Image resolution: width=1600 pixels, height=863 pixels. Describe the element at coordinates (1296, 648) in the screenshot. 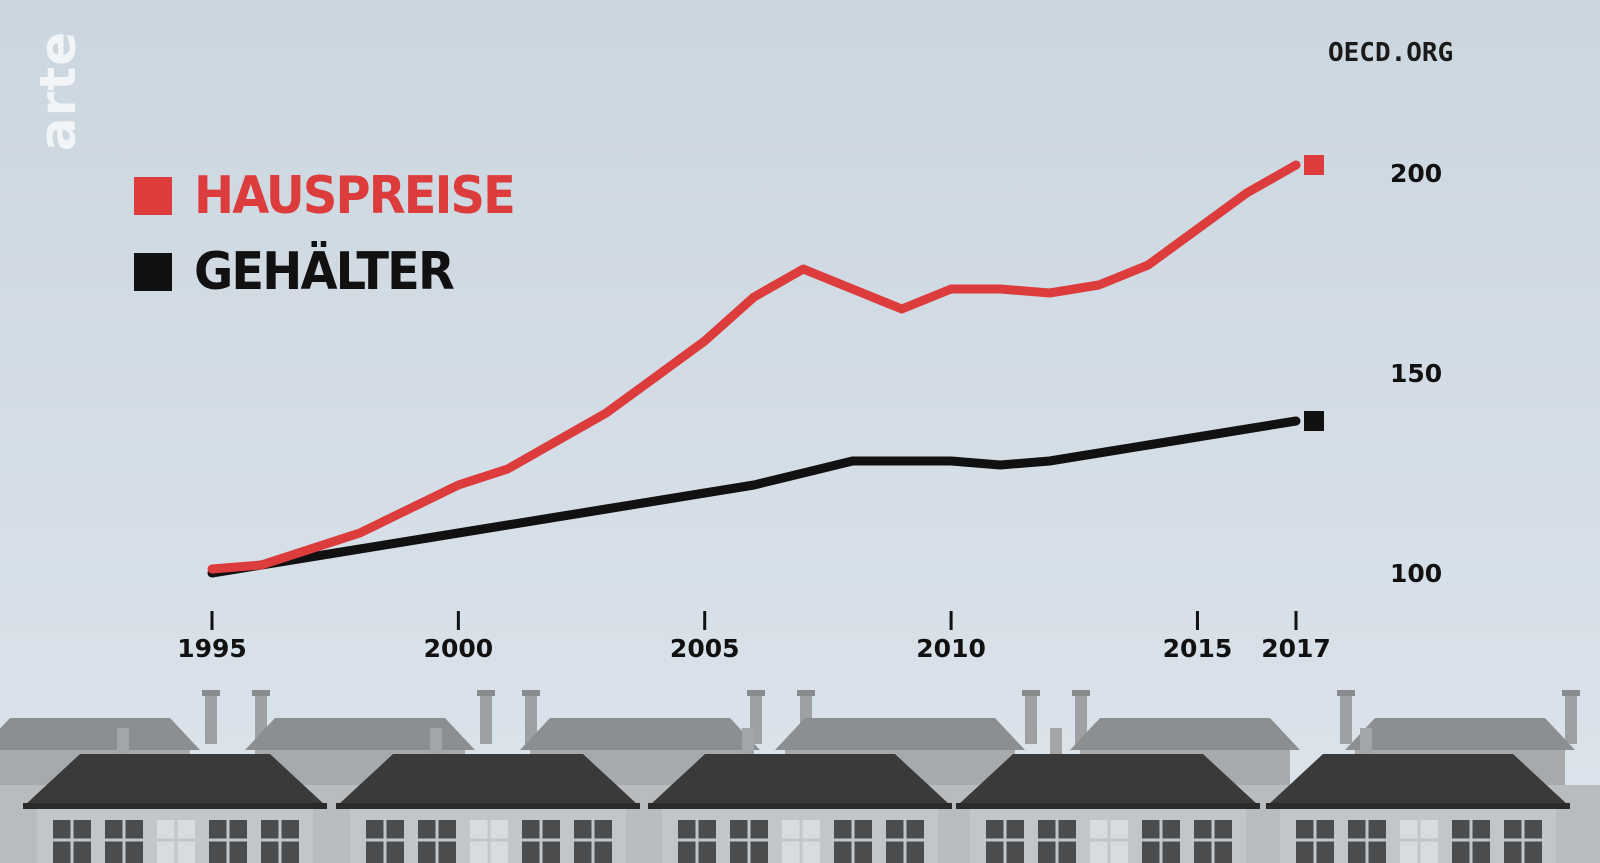

I see `x-tick-label-2017: 2017` at that location.